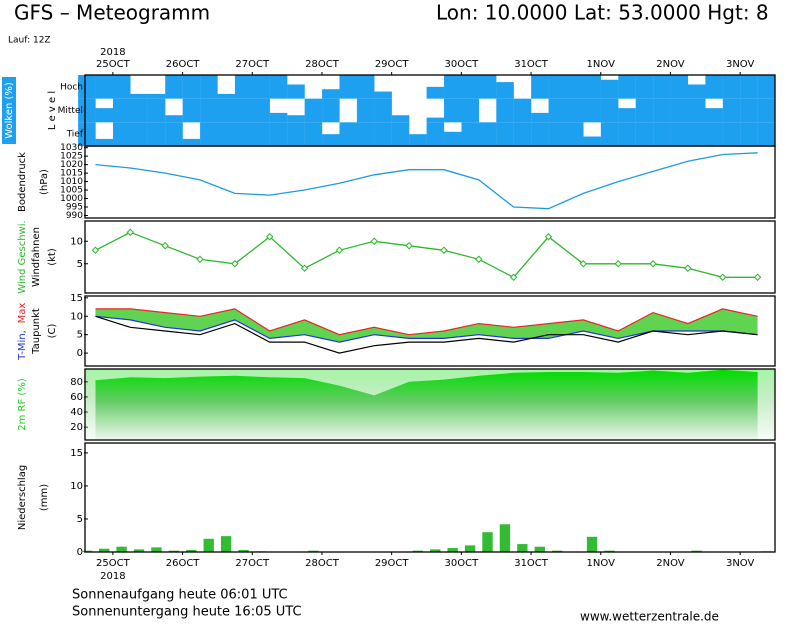 The height and width of the screenshot is (625, 800). Describe the element at coordinates (22, 313) in the screenshot. I see `legend-entry: Max` at that location.